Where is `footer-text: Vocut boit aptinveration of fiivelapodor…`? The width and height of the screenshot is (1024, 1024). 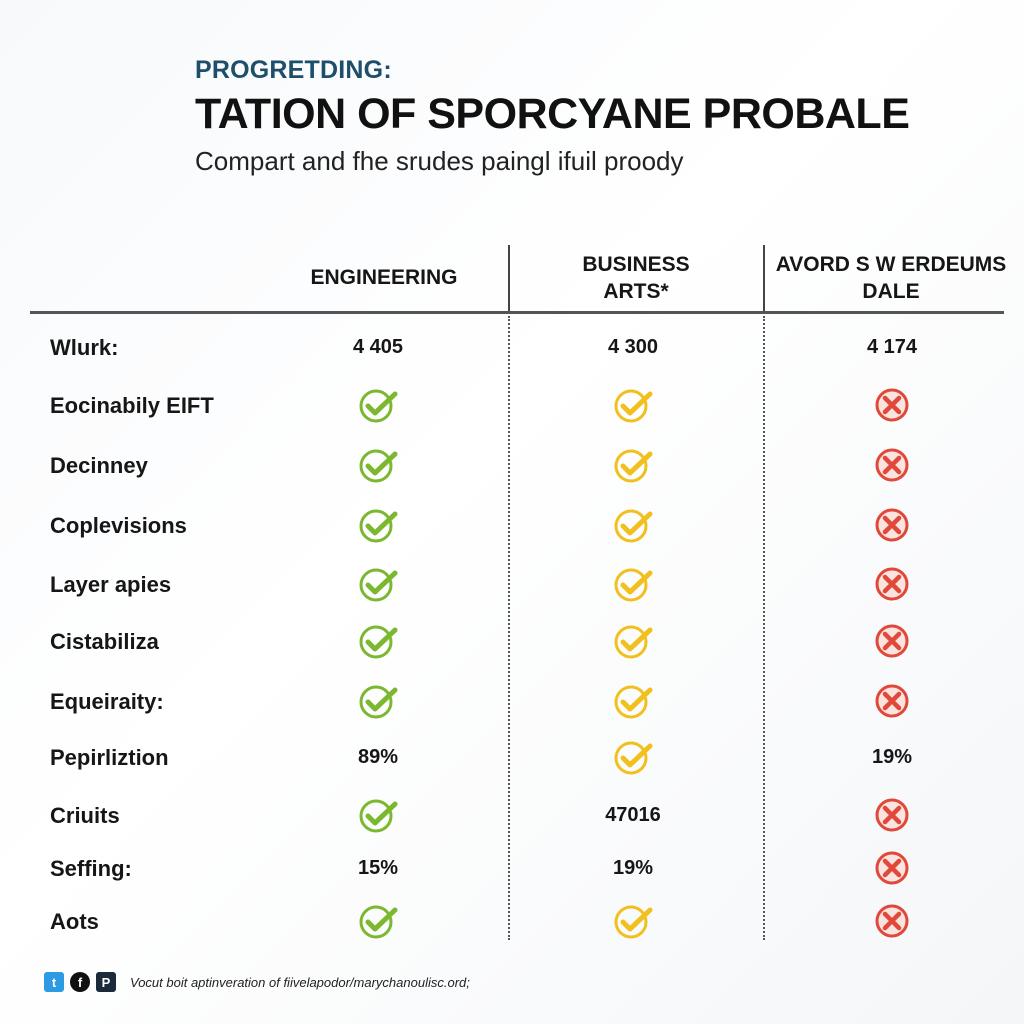
footer-text: Vocut boit aptinveration of fiivelapodor… is located at coordinates (300, 982).